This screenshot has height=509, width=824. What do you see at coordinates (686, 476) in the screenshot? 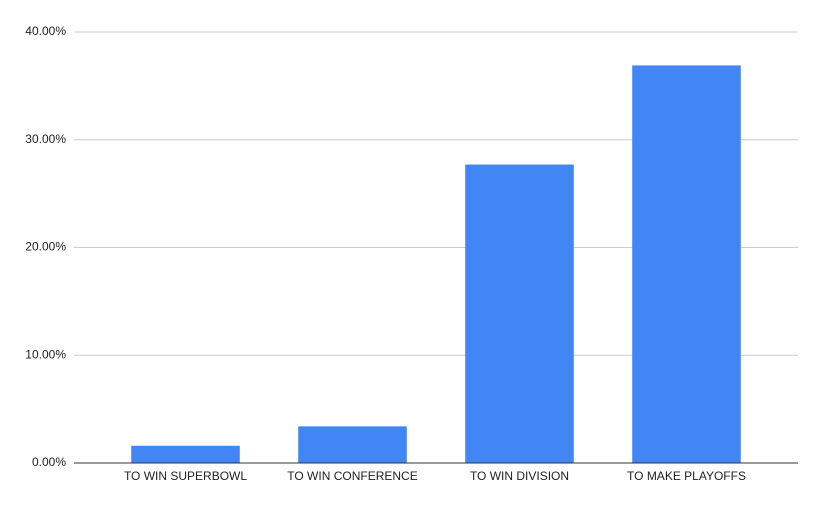
I see `x-tick-label: TO MAKE PLAYOFFS` at bounding box center [686, 476].